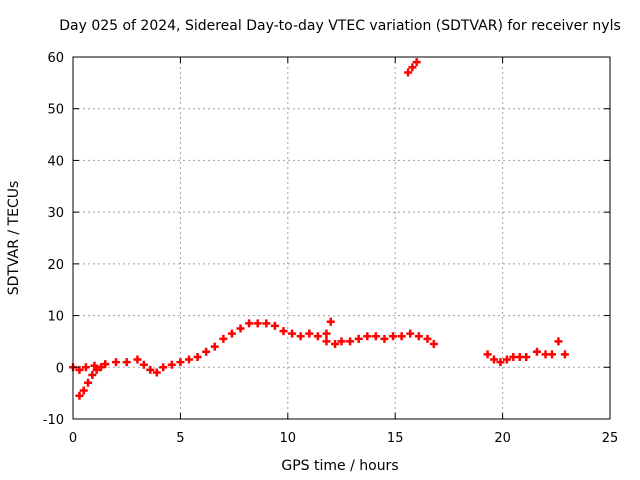  I want to click on x-tick-label: 0, so click(73, 438).